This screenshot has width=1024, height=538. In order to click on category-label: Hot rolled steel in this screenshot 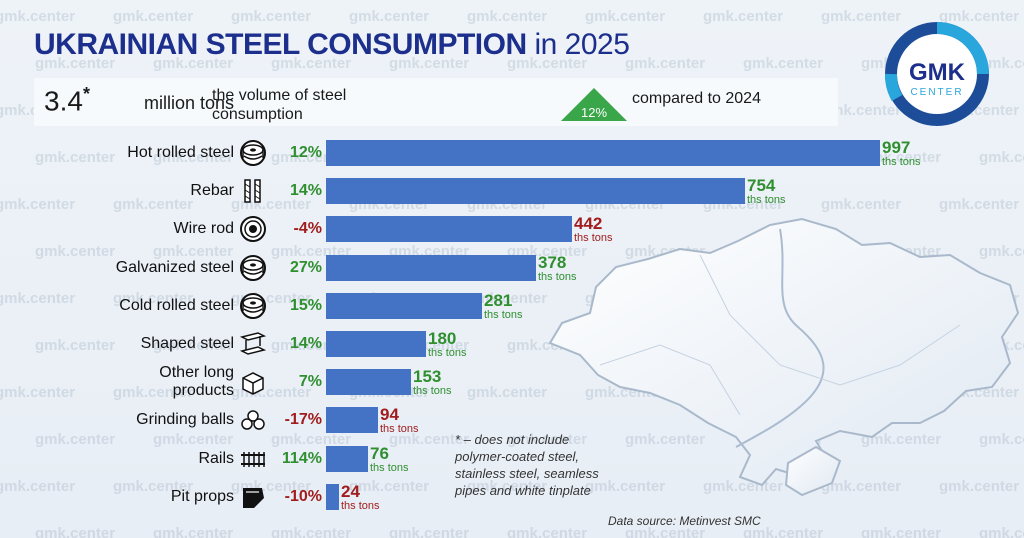, I will do `click(180, 152)`.